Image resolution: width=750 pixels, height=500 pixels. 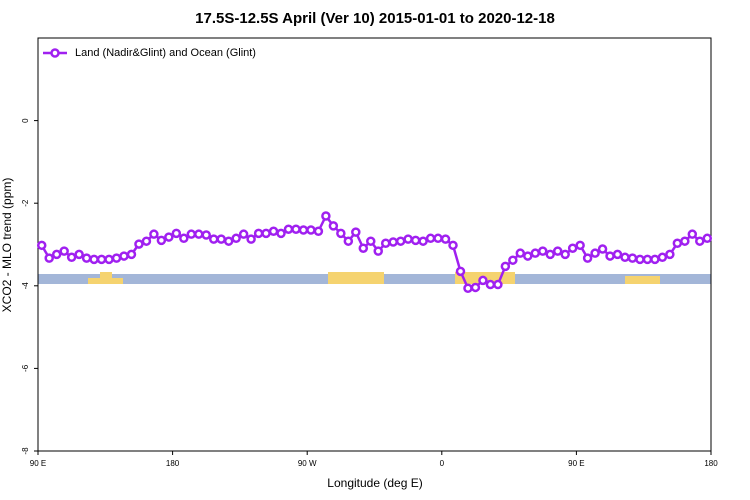 I want to click on x-axis-label: Longitude (deg E), so click(x=374, y=483).